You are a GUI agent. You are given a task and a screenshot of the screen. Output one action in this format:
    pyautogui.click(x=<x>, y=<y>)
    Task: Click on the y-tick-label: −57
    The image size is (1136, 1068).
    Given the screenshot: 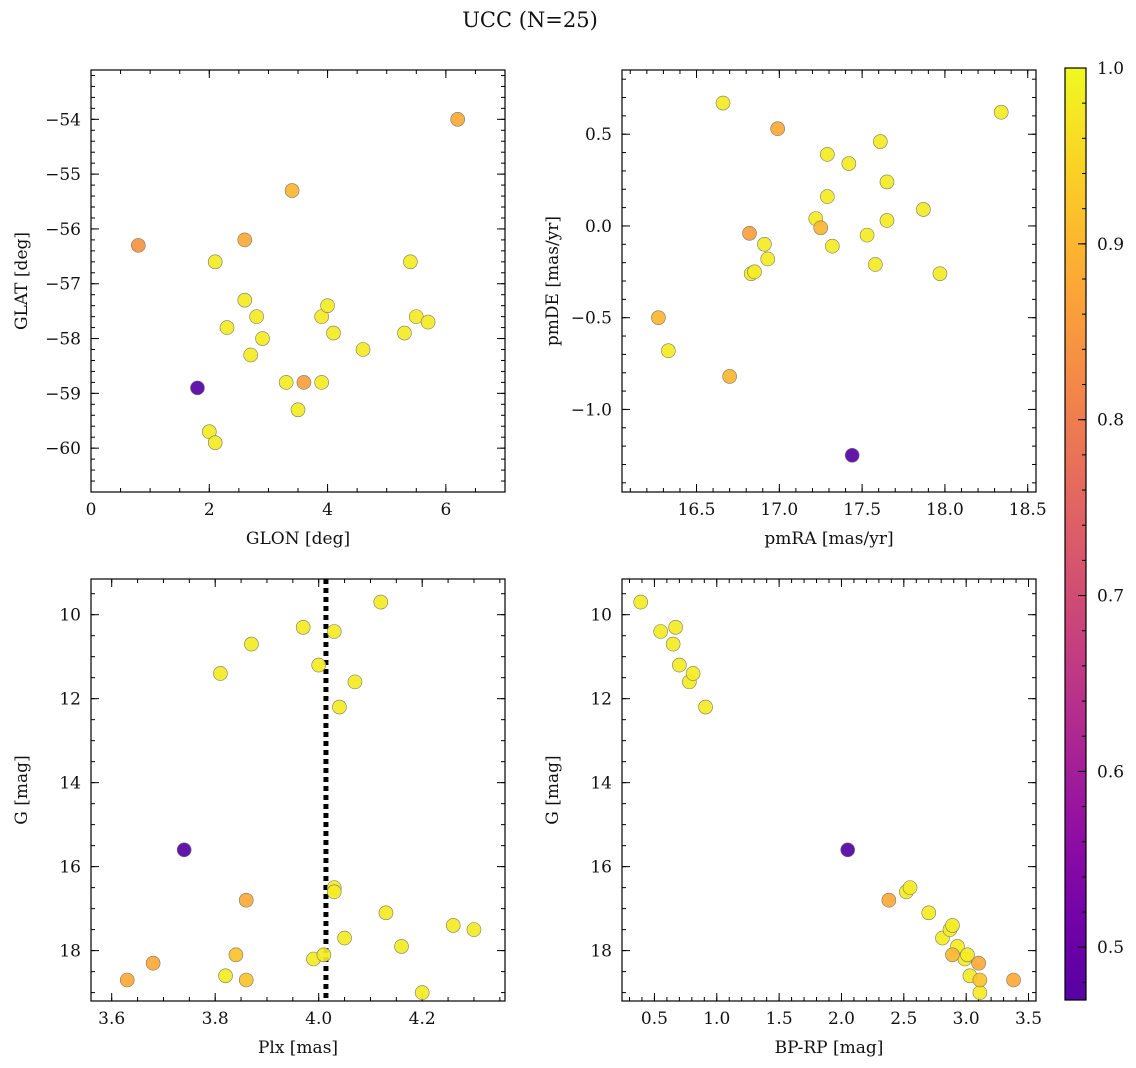 What is the action you would take?
    pyautogui.click(x=63, y=285)
    